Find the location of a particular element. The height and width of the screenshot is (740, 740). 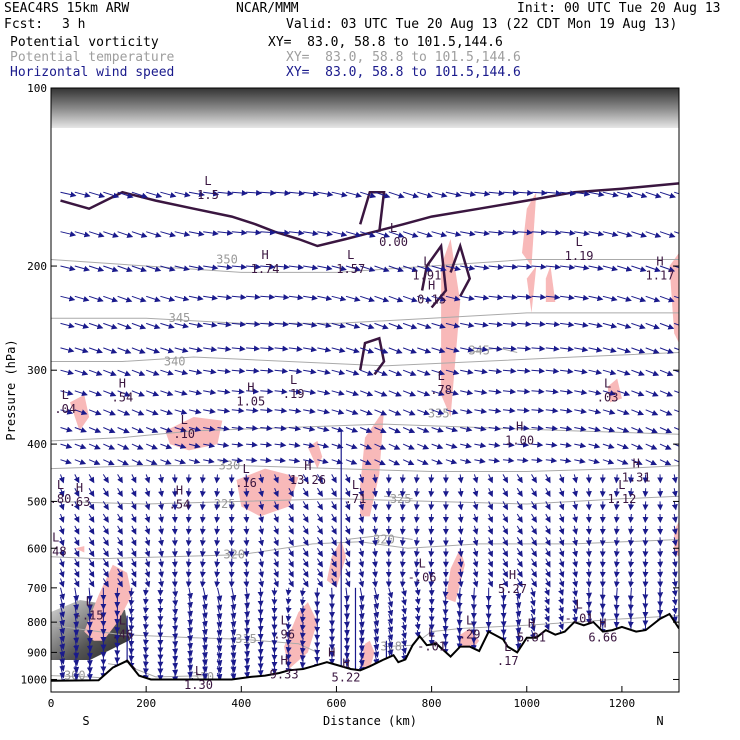

isentrope-line is located at coordinates (365, 500).